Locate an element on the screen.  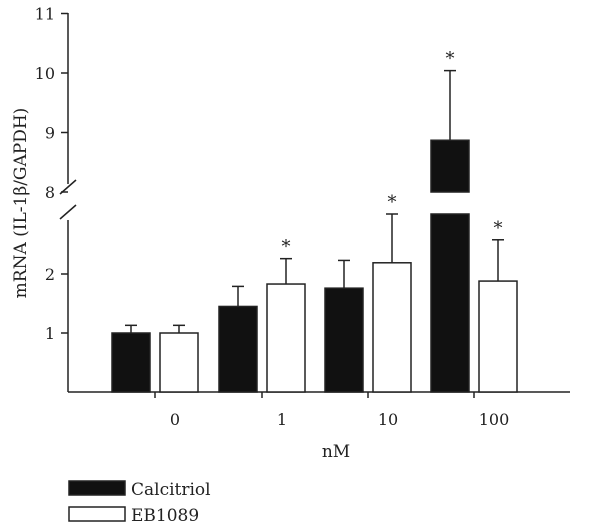
x-axis-title: nM is located at coordinates (336, 452).